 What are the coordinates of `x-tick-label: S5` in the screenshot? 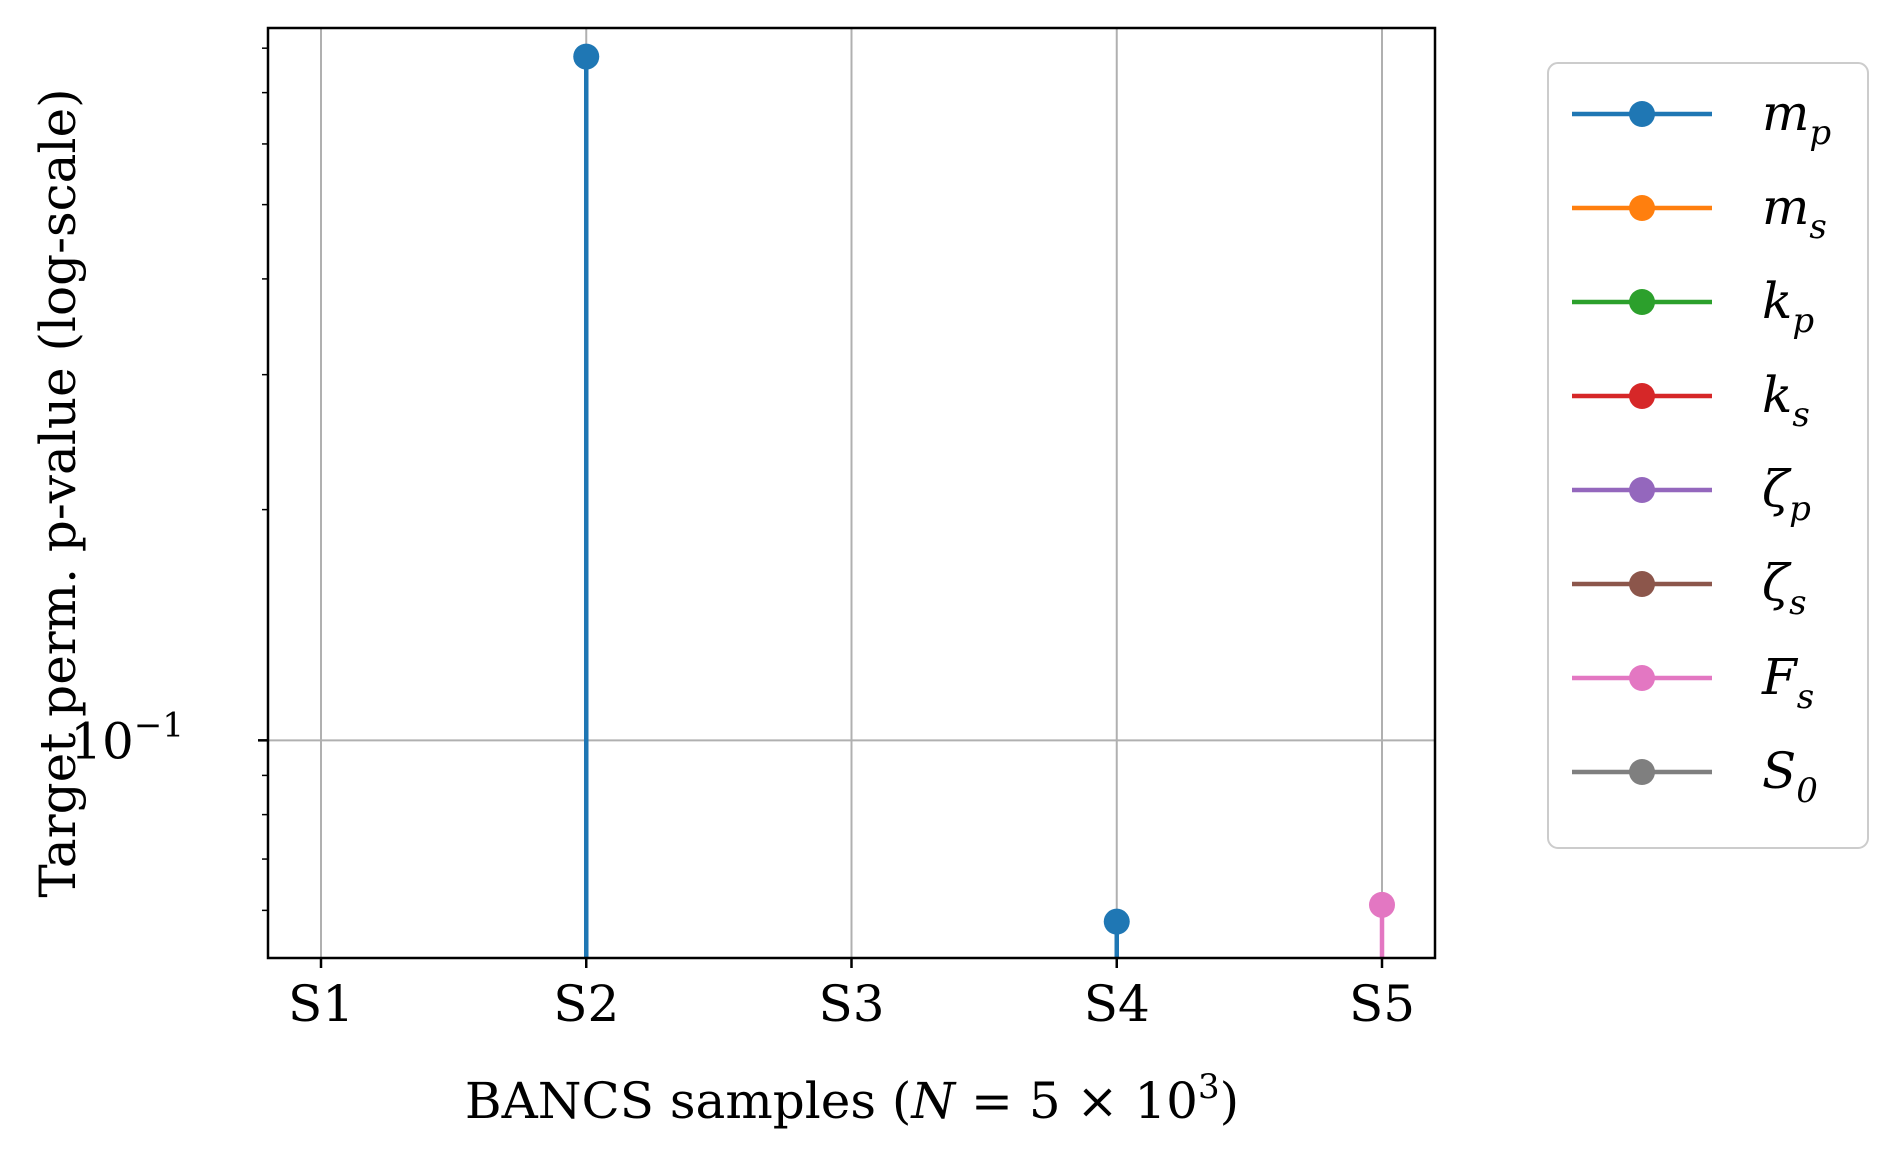 It's located at (1382, 1004).